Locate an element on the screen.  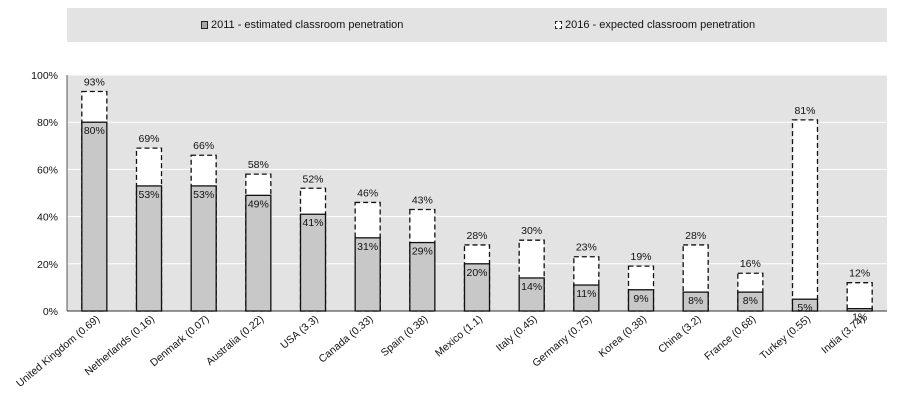
legend-swatch-2011-icon is located at coordinates (204, 25).